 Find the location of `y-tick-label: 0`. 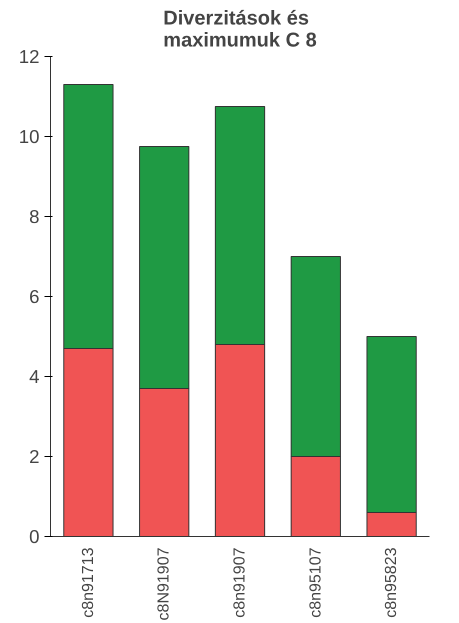

y-tick-label: 0 is located at coordinates (34, 536).